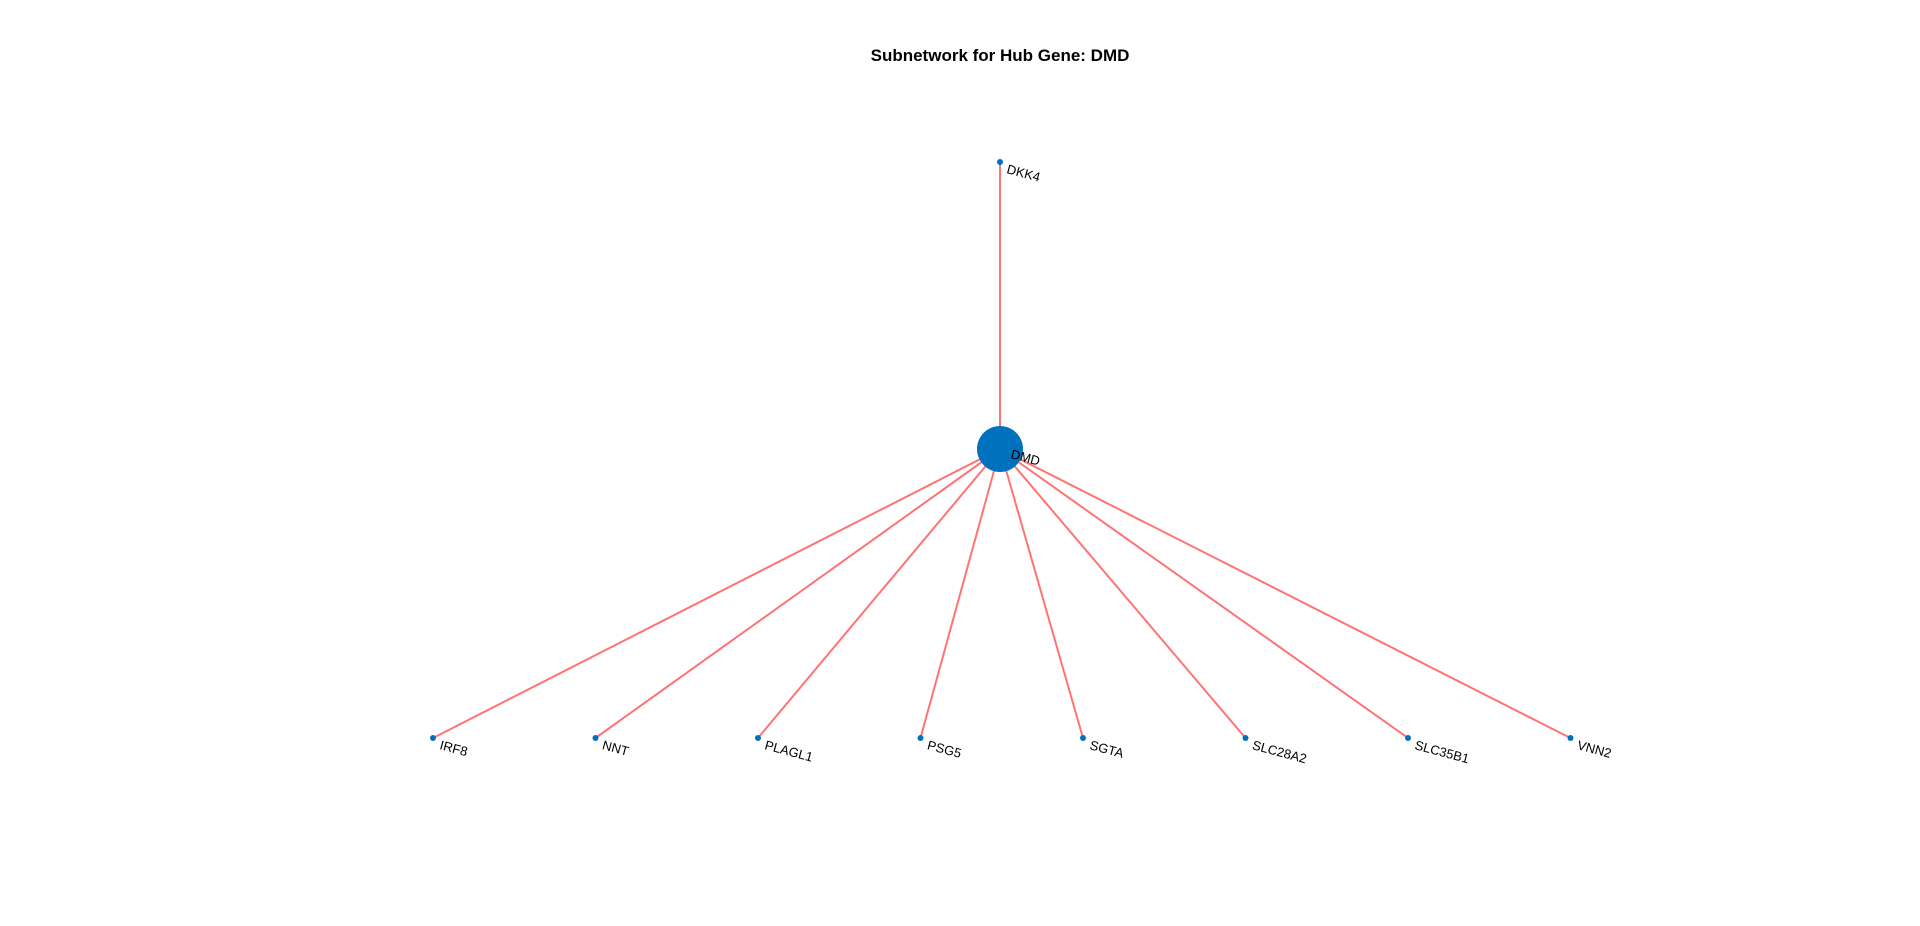 This screenshot has width=1920, height=926. What do you see at coordinates (788, 750) in the screenshot?
I see `label-plagl1: PLAGL1` at bounding box center [788, 750].